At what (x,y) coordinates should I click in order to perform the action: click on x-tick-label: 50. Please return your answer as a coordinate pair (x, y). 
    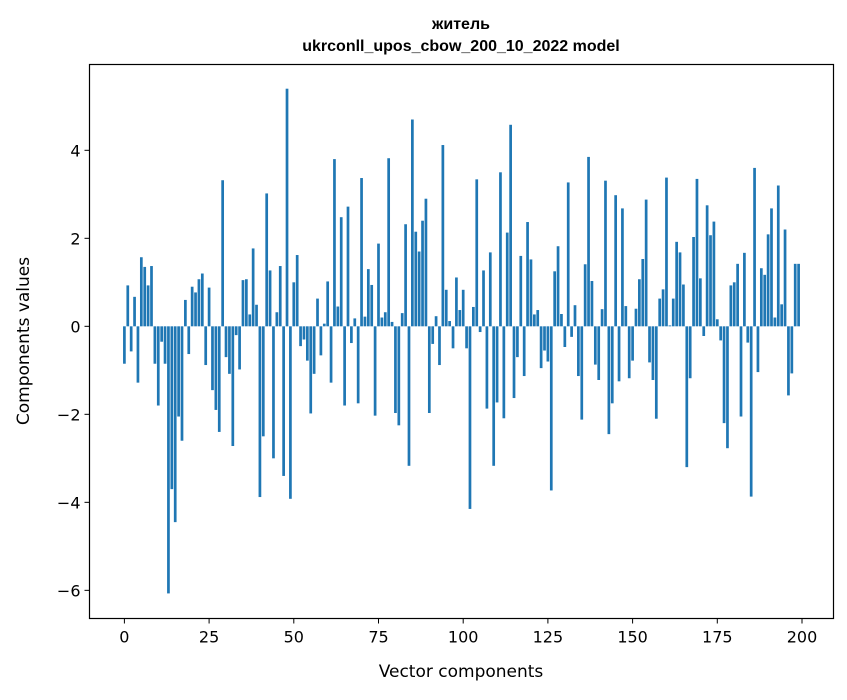
    Looking at the image, I should click on (294, 637).